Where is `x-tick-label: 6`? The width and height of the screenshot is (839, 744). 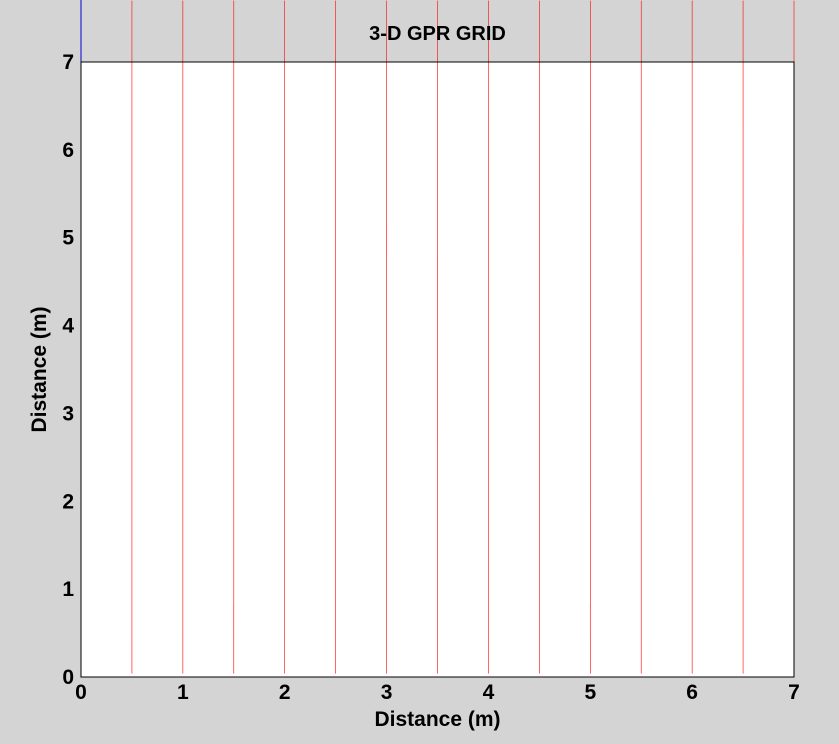
x-tick-label: 6 is located at coordinates (692, 692).